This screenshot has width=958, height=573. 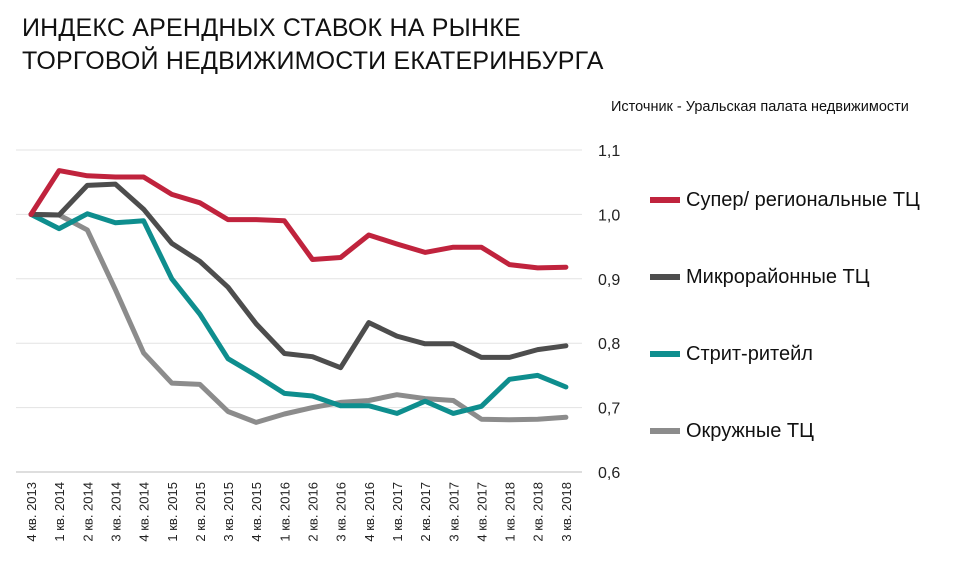 What do you see at coordinates (750, 430) in the screenshot?
I see `legend-label: Окружные ТЦ` at bounding box center [750, 430].